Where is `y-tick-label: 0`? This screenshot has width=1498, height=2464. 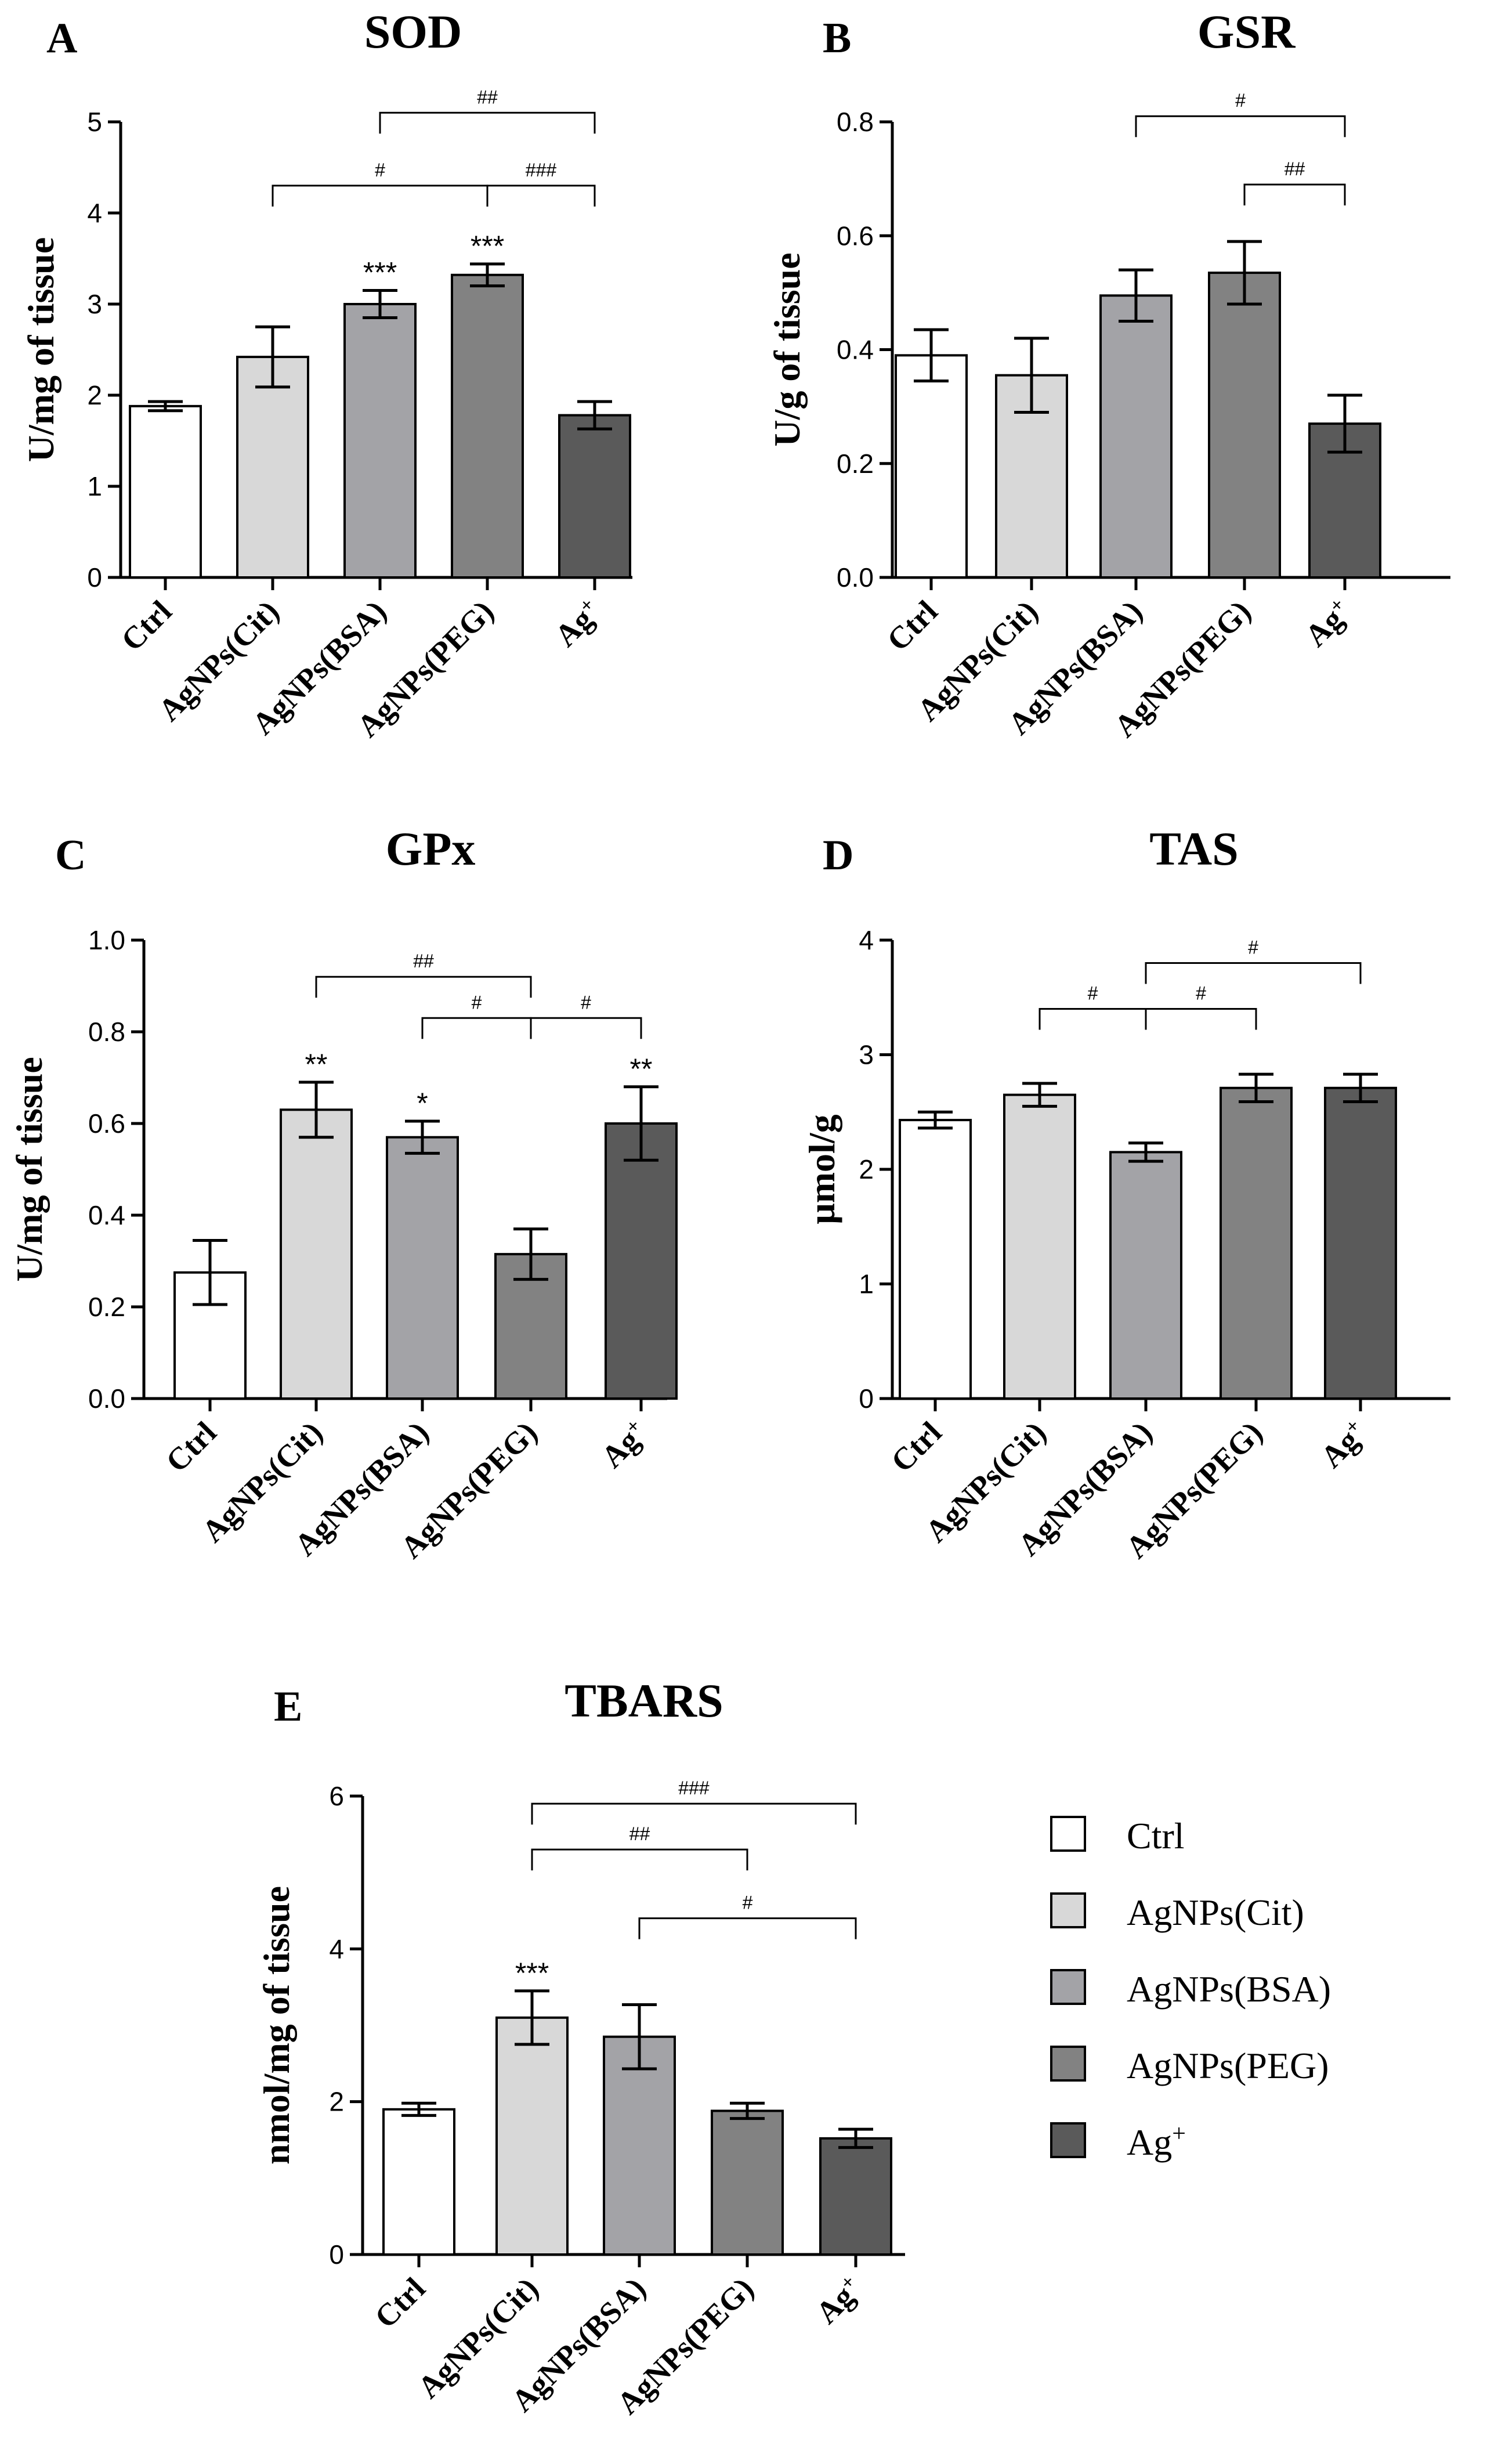 y-tick-label: 0 is located at coordinates (866, 1398).